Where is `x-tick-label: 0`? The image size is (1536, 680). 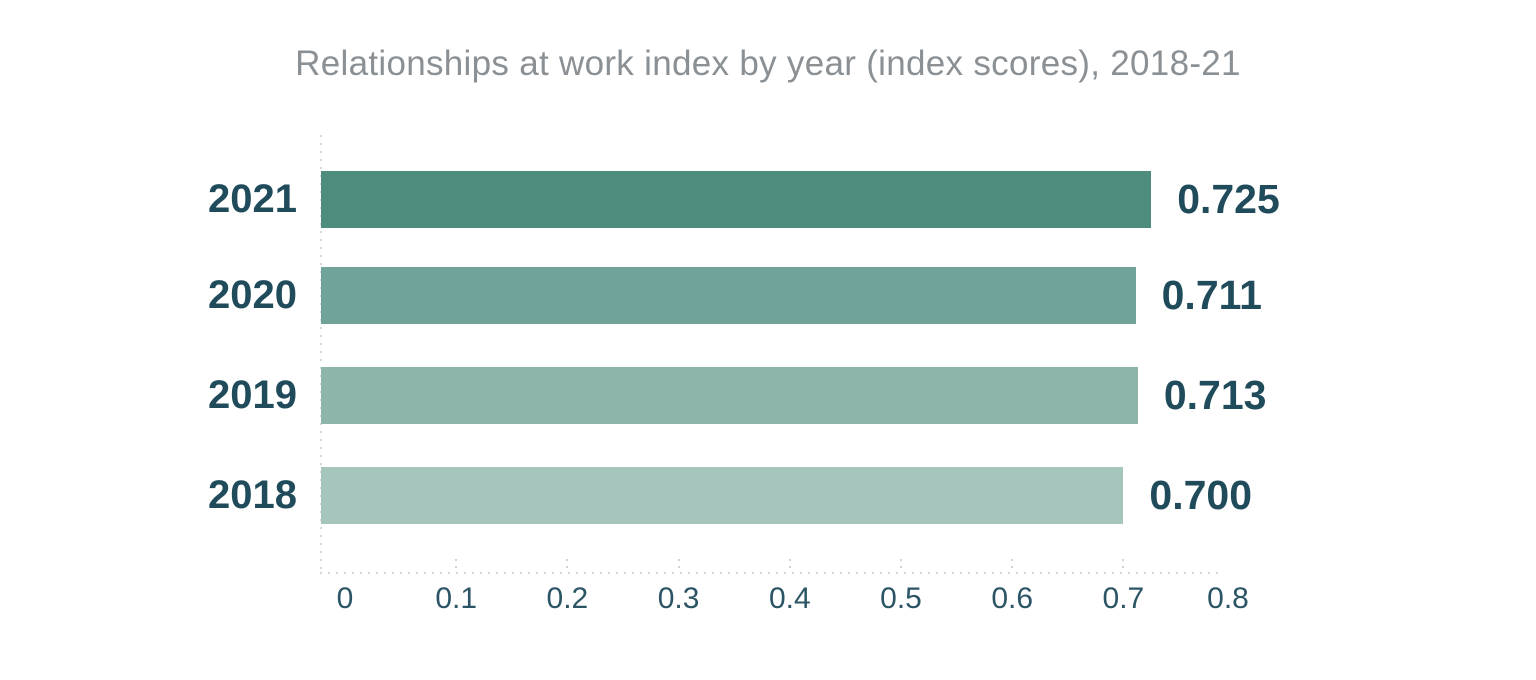
x-tick-label: 0 is located at coordinates (345, 598).